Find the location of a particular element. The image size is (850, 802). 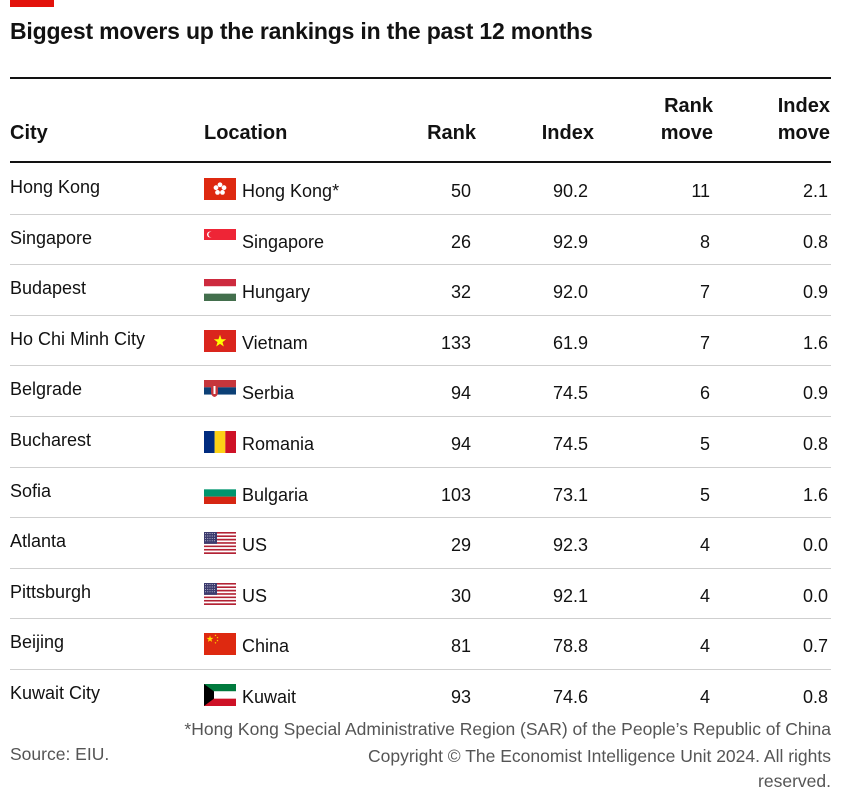

cell-city: Beijing is located at coordinates (37, 642).